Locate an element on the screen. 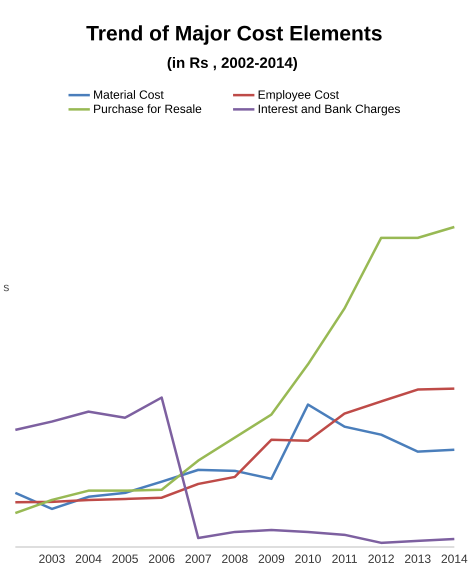  legend-label: Employee Cost is located at coordinates (298, 96).